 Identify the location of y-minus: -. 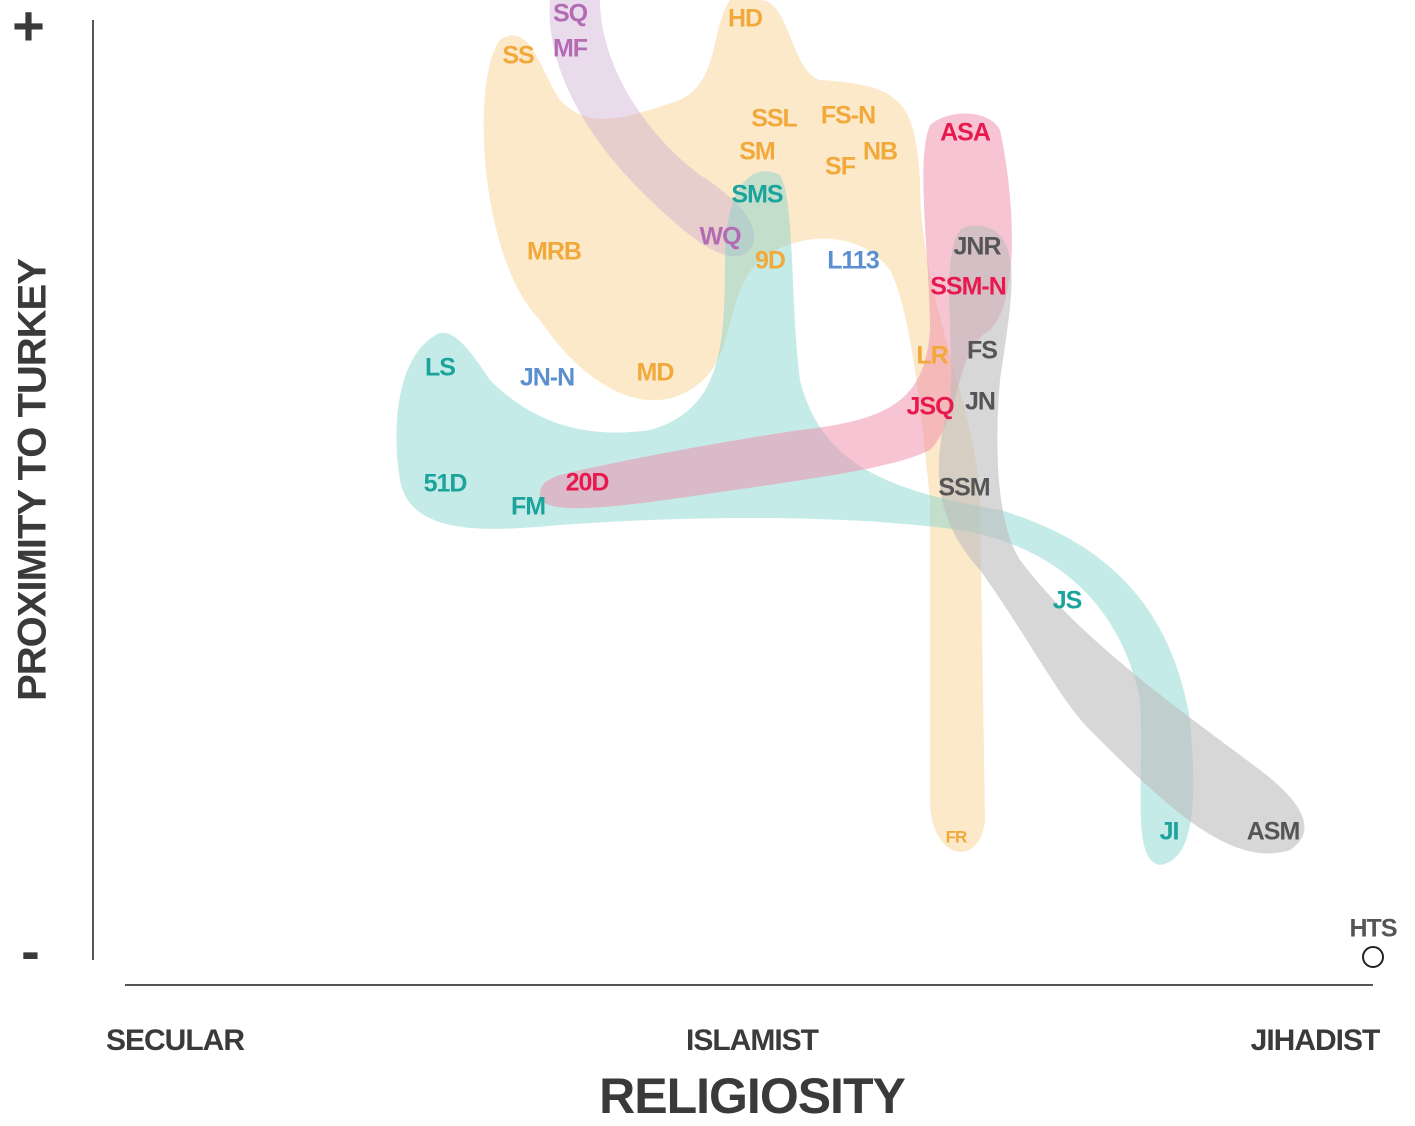
(30, 950).